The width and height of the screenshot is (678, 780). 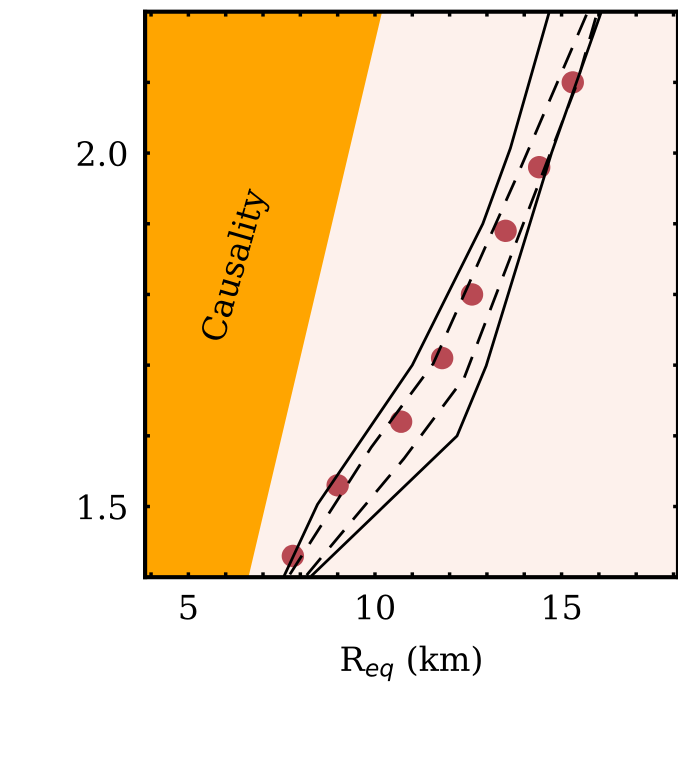 What do you see at coordinates (376, 607) in the screenshot?
I see `x-tick-label: 10` at bounding box center [376, 607].